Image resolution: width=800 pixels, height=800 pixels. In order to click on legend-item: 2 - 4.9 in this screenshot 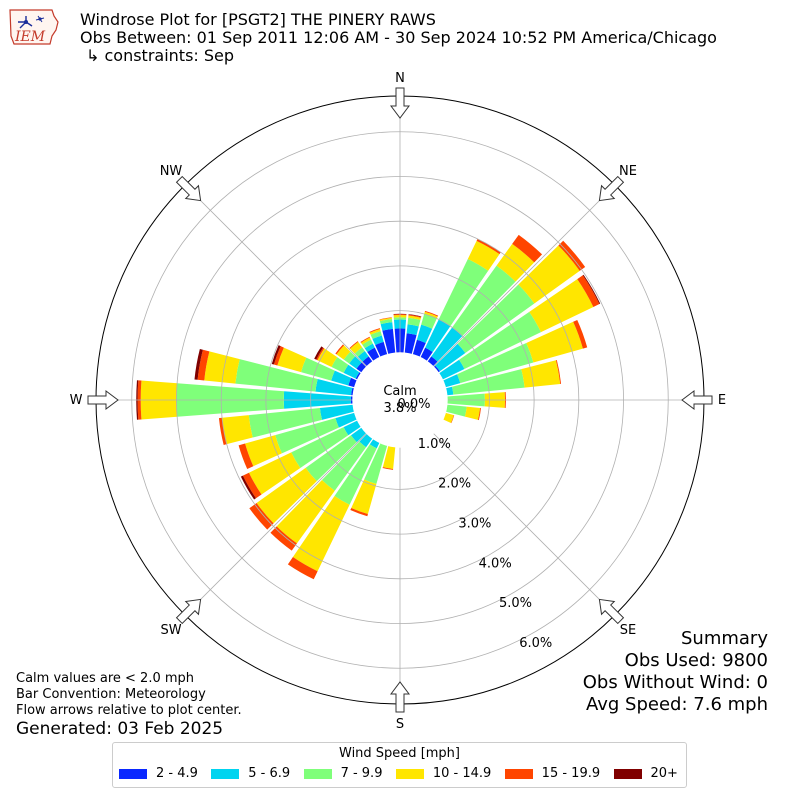, I will do `click(158, 773)`.